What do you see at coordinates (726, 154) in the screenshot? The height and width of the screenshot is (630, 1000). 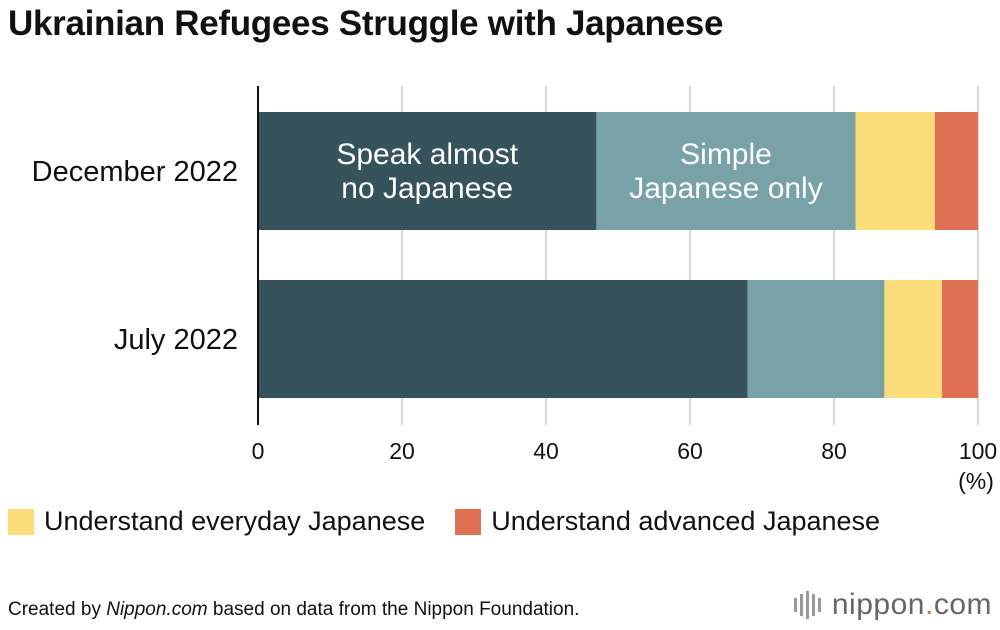 I see `inline-label-series-1-line-0: Simple` at bounding box center [726, 154].